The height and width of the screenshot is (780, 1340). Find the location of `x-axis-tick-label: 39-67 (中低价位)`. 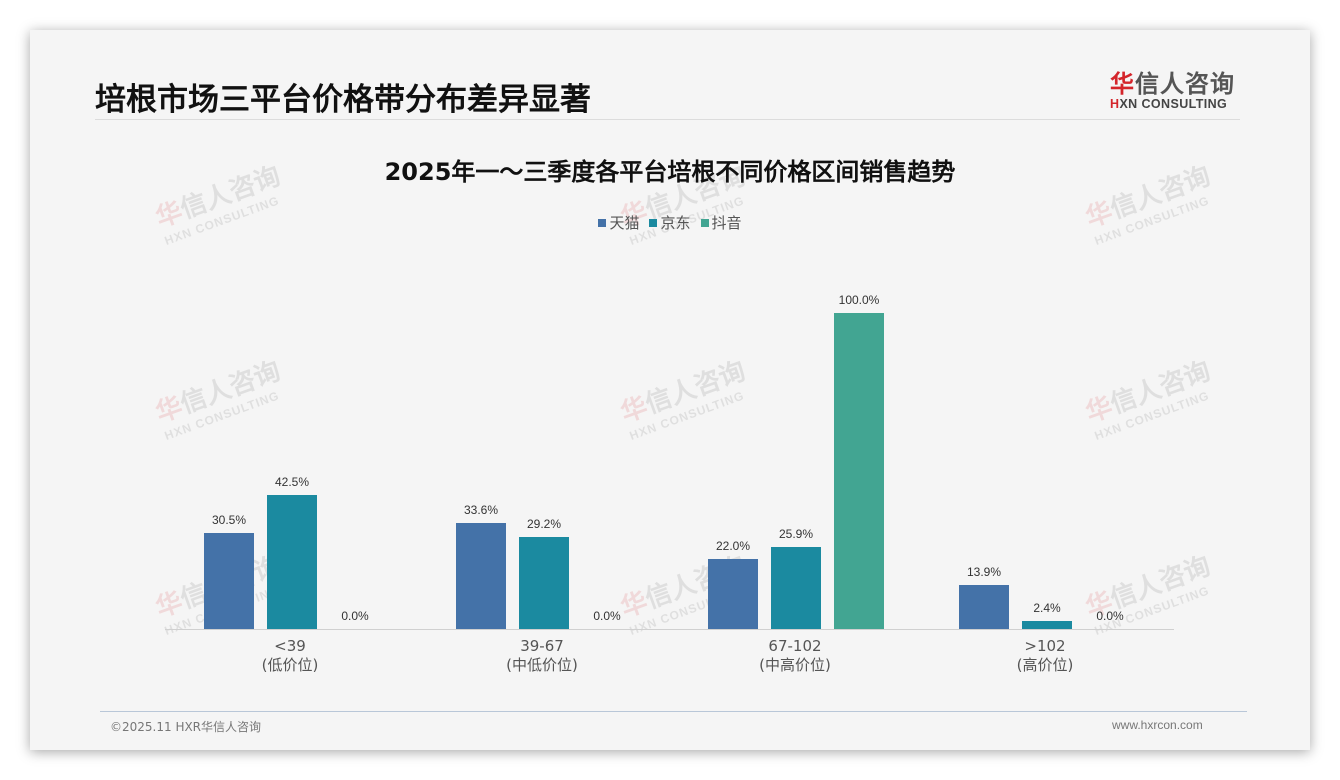

x-axis-tick-label: 39-67 (中低价位) is located at coordinates (542, 656).